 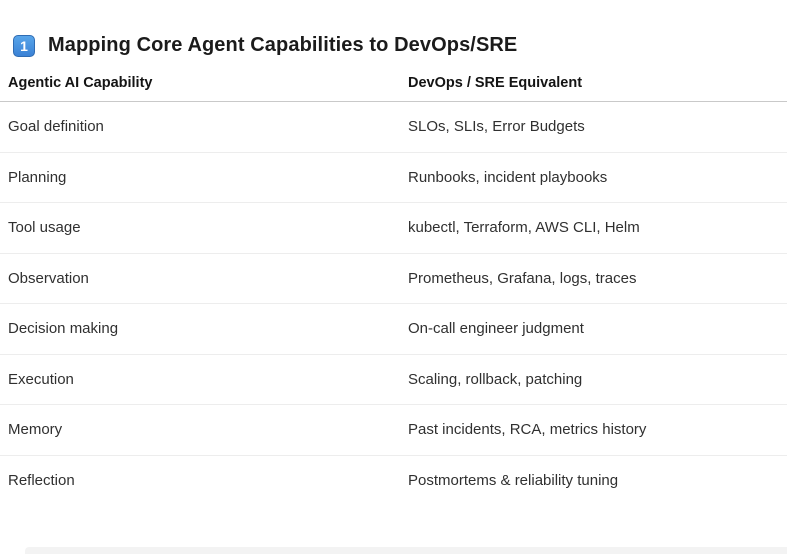 I want to click on equivalent-cell: Prometheus, Grafana, logs, traces, so click(x=522, y=278).